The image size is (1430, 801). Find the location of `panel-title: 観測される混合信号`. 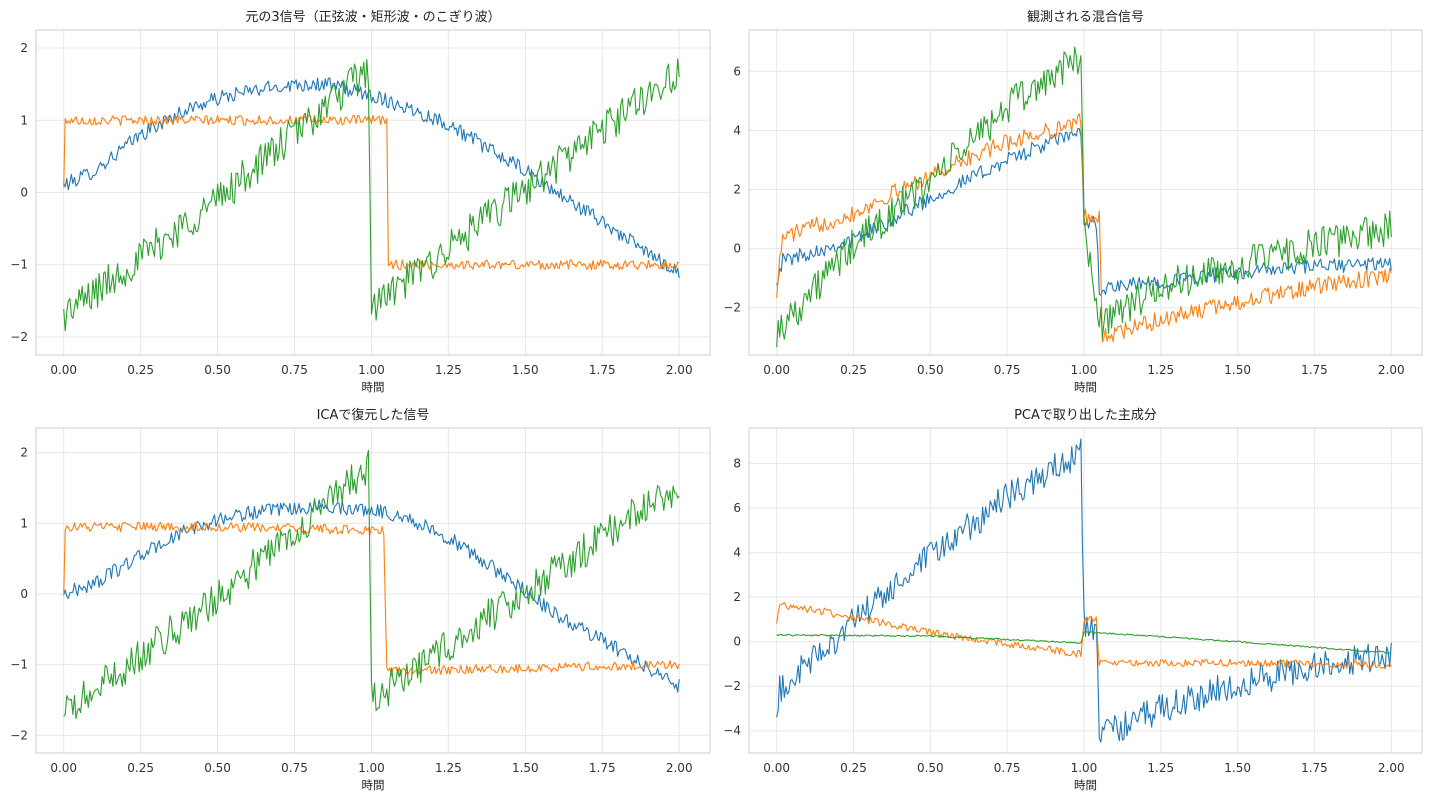

panel-title: 観測される混合信号 is located at coordinates (1085, 17).